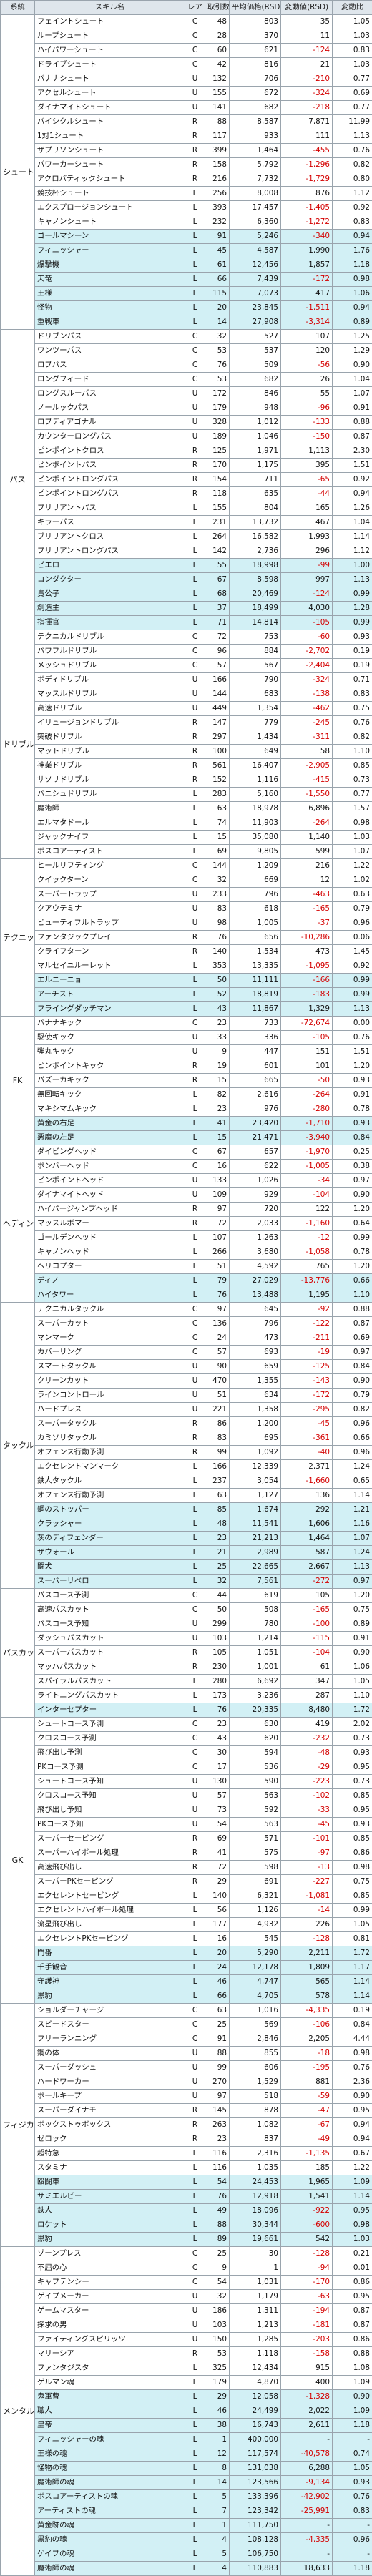  I want to click on trade-count-cell: 1, so click(218, 2440).